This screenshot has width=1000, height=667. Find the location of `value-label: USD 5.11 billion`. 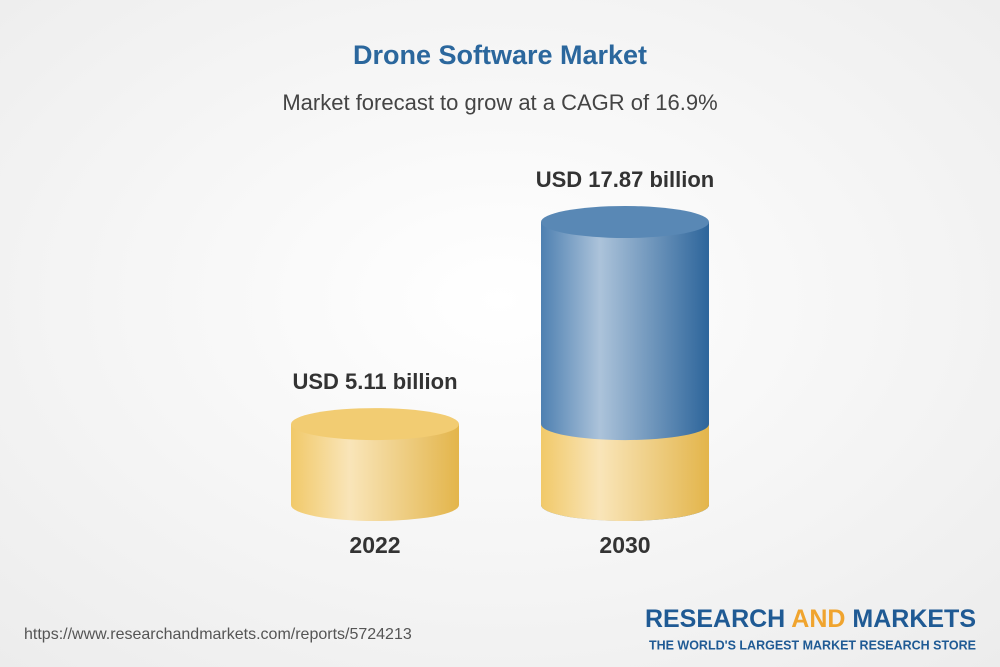

value-label: USD 5.11 billion is located at coordinates (374, 381).